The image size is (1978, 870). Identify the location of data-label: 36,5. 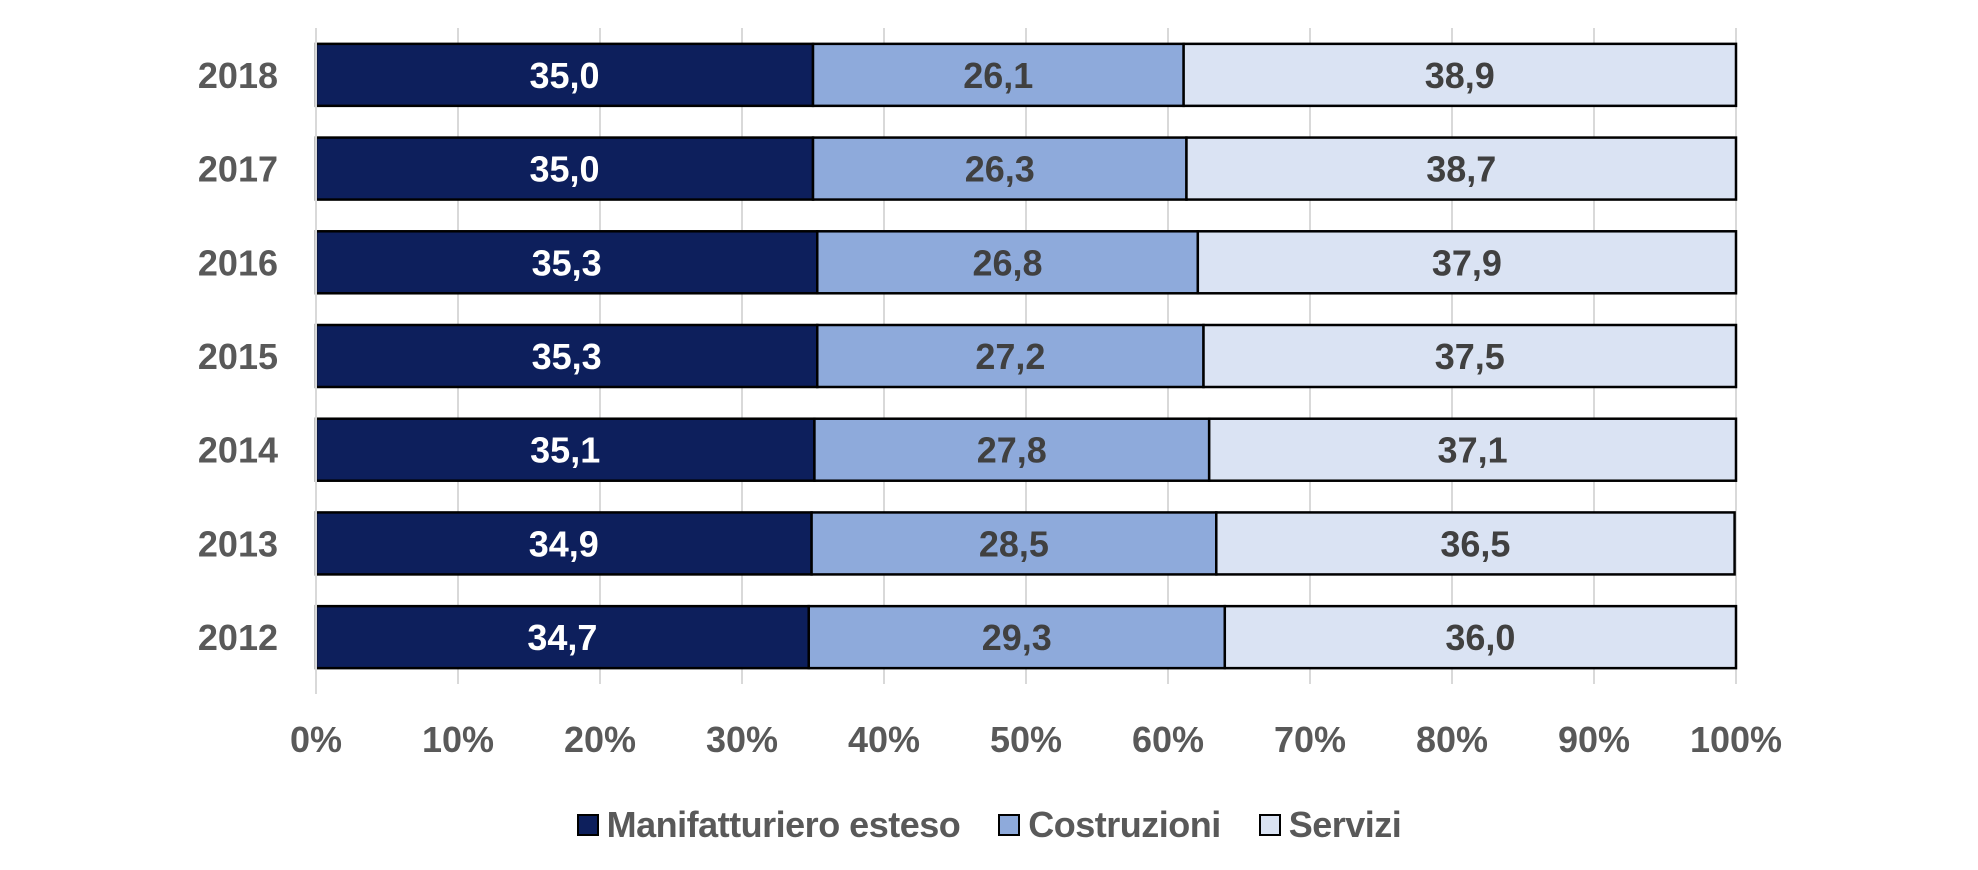
(1475, 543).